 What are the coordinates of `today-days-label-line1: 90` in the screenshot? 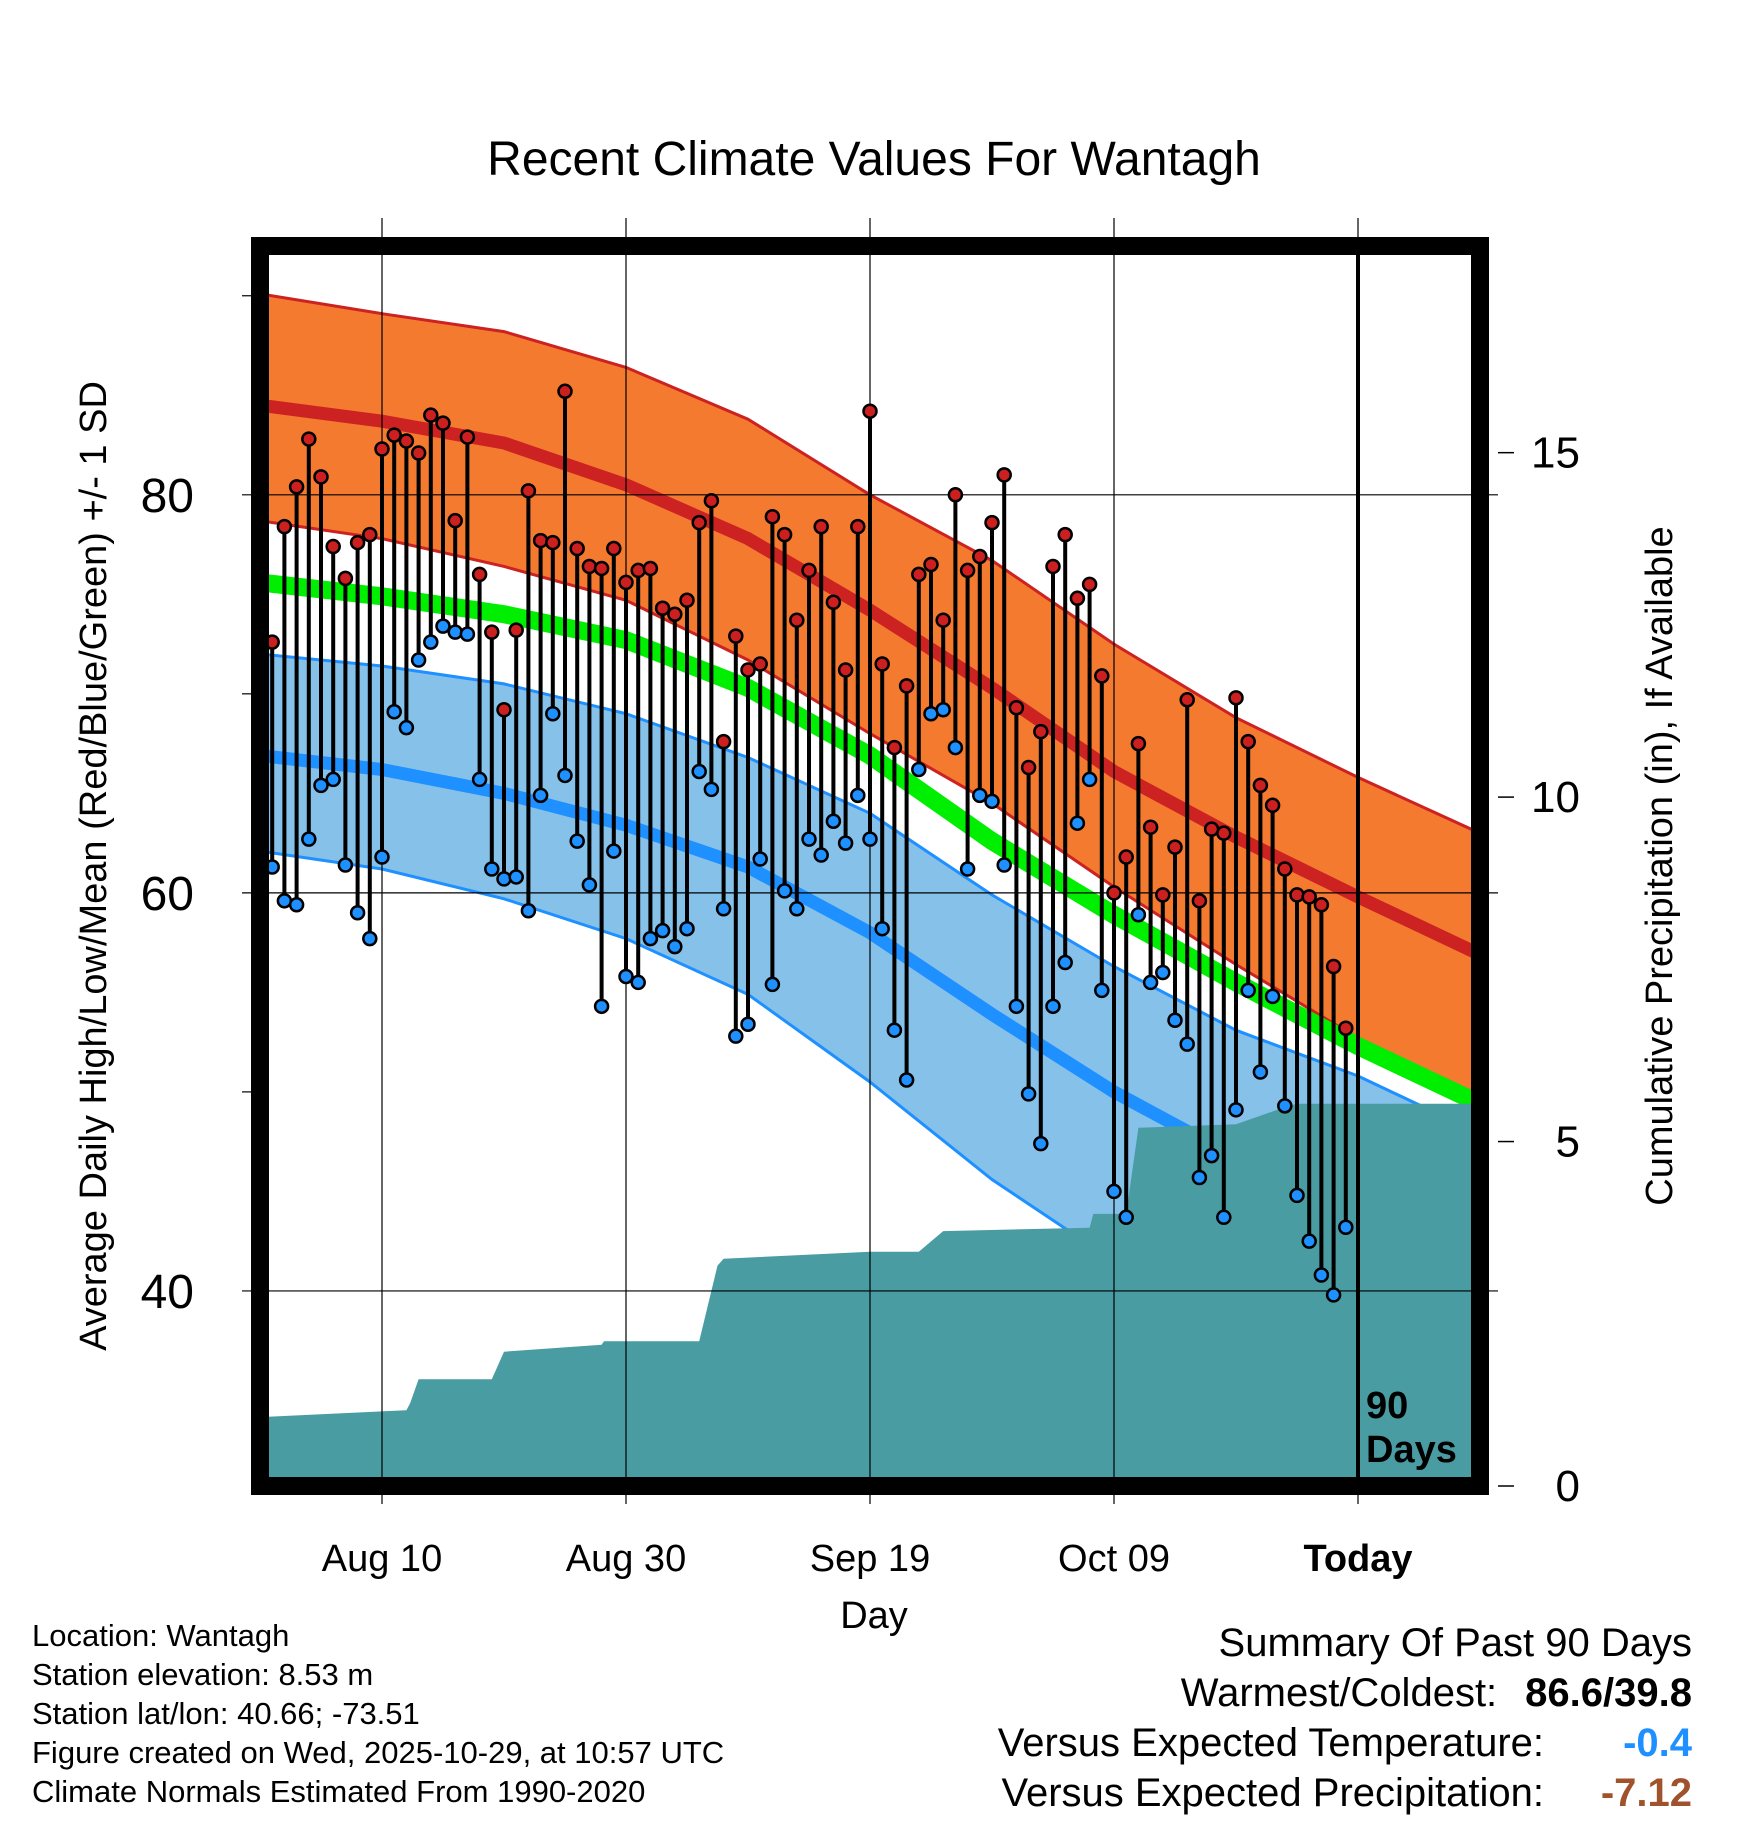 It's located at (1387, 1406).